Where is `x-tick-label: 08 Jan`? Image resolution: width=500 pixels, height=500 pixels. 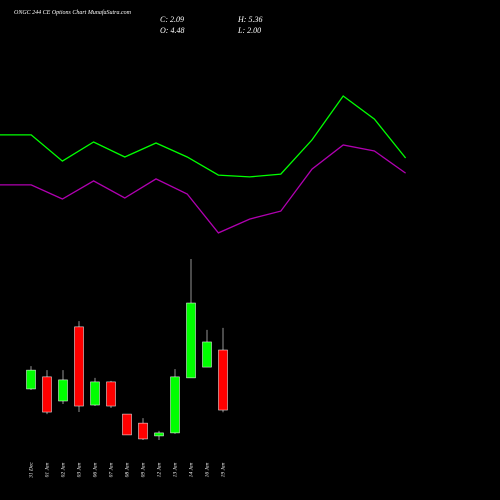 x-tick-label: 08 Jan is located at coordinates (127, 469).